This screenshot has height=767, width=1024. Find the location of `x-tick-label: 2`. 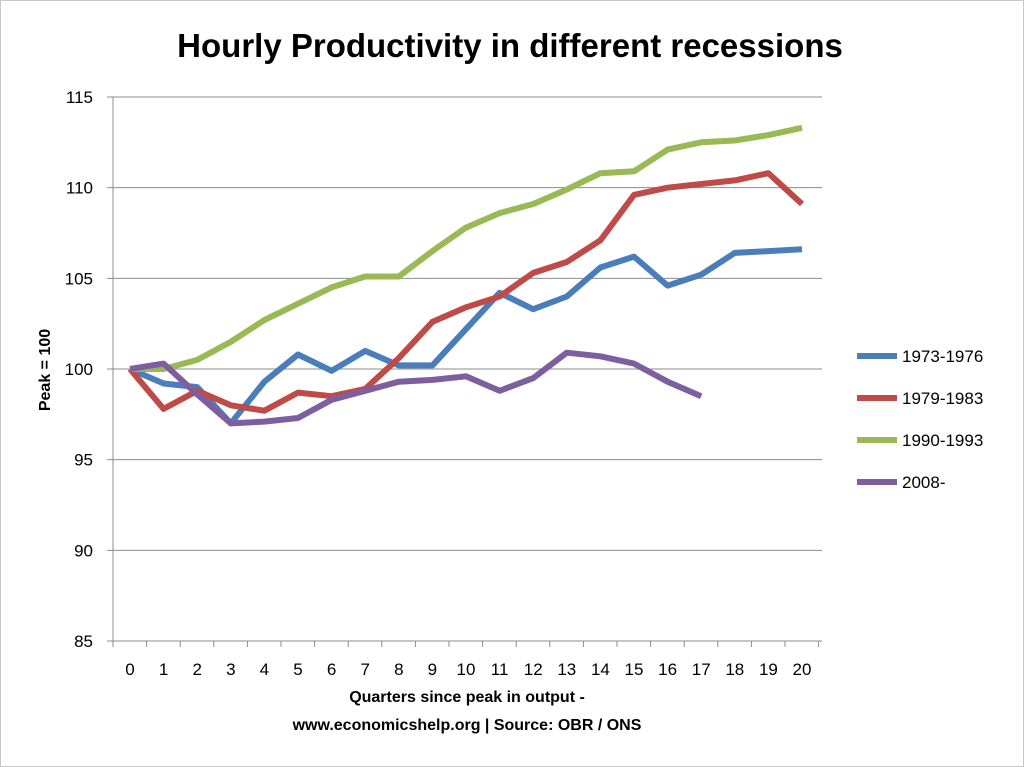

x-tick-label: 2 is located at coordinates (196, 669).